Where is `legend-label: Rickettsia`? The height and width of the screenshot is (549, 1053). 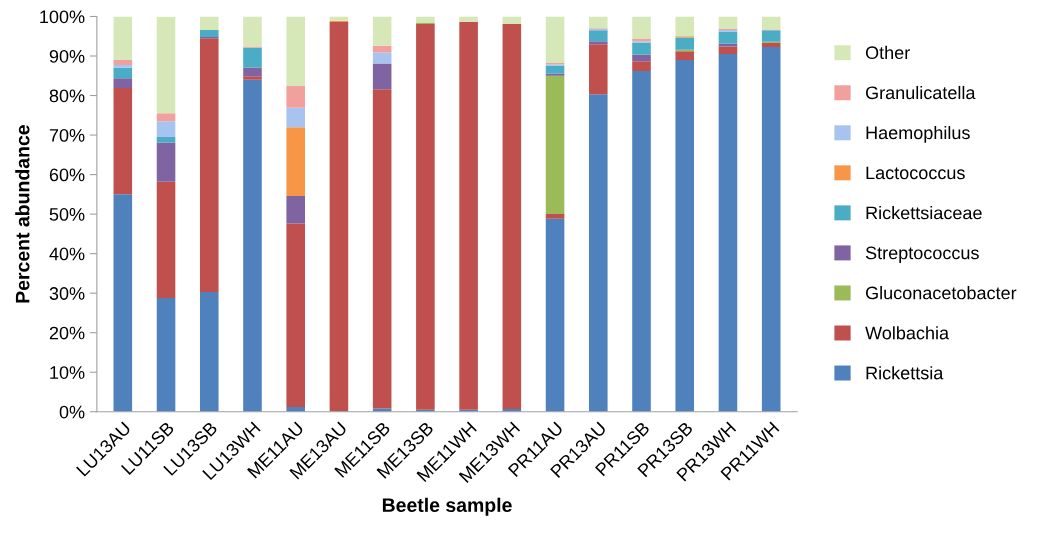
legend-label: Rickettsia is located at coordinates (905, 373).